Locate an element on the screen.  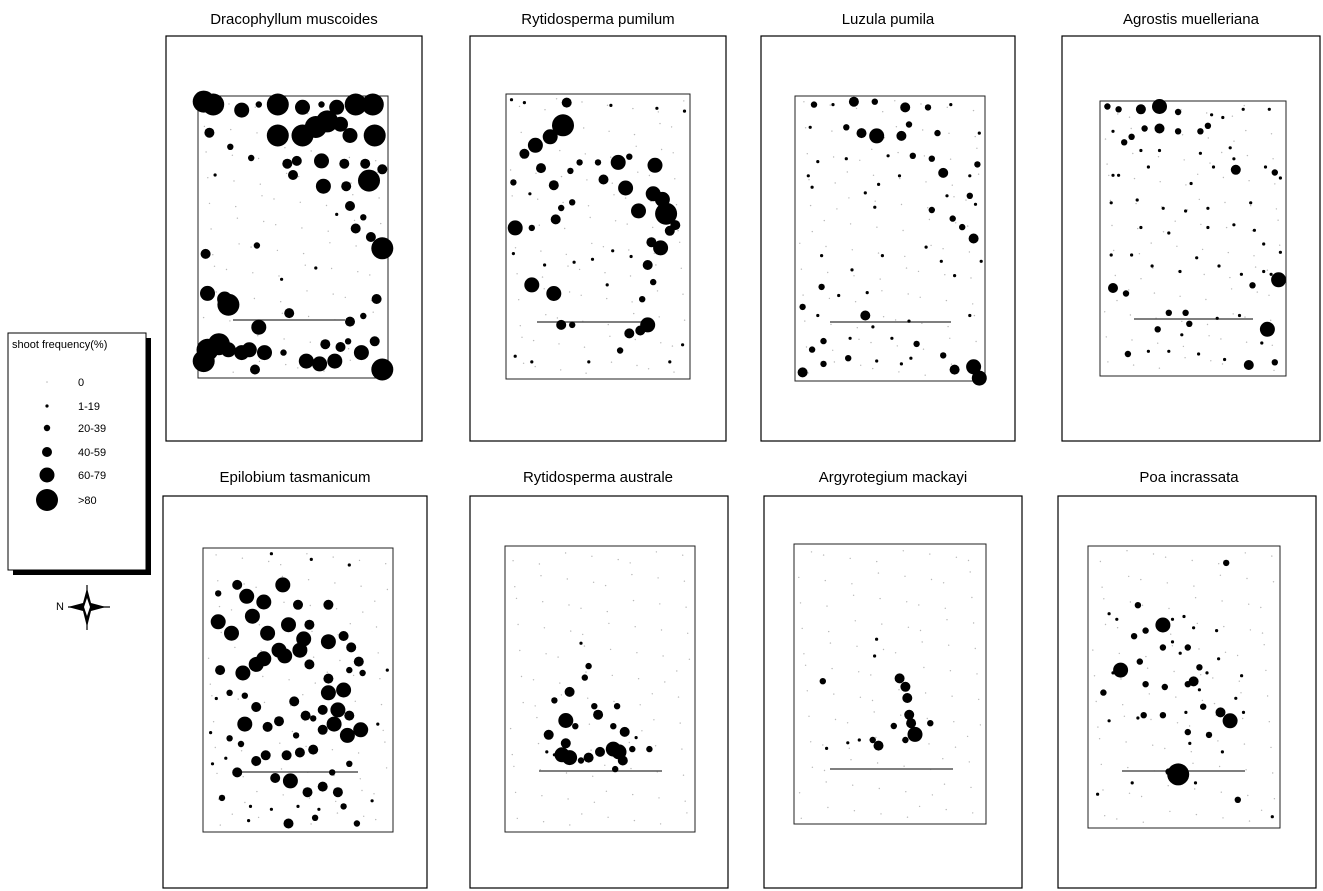
panel-title: Argyrotegium mackayi is located at coordinates (893, 477).